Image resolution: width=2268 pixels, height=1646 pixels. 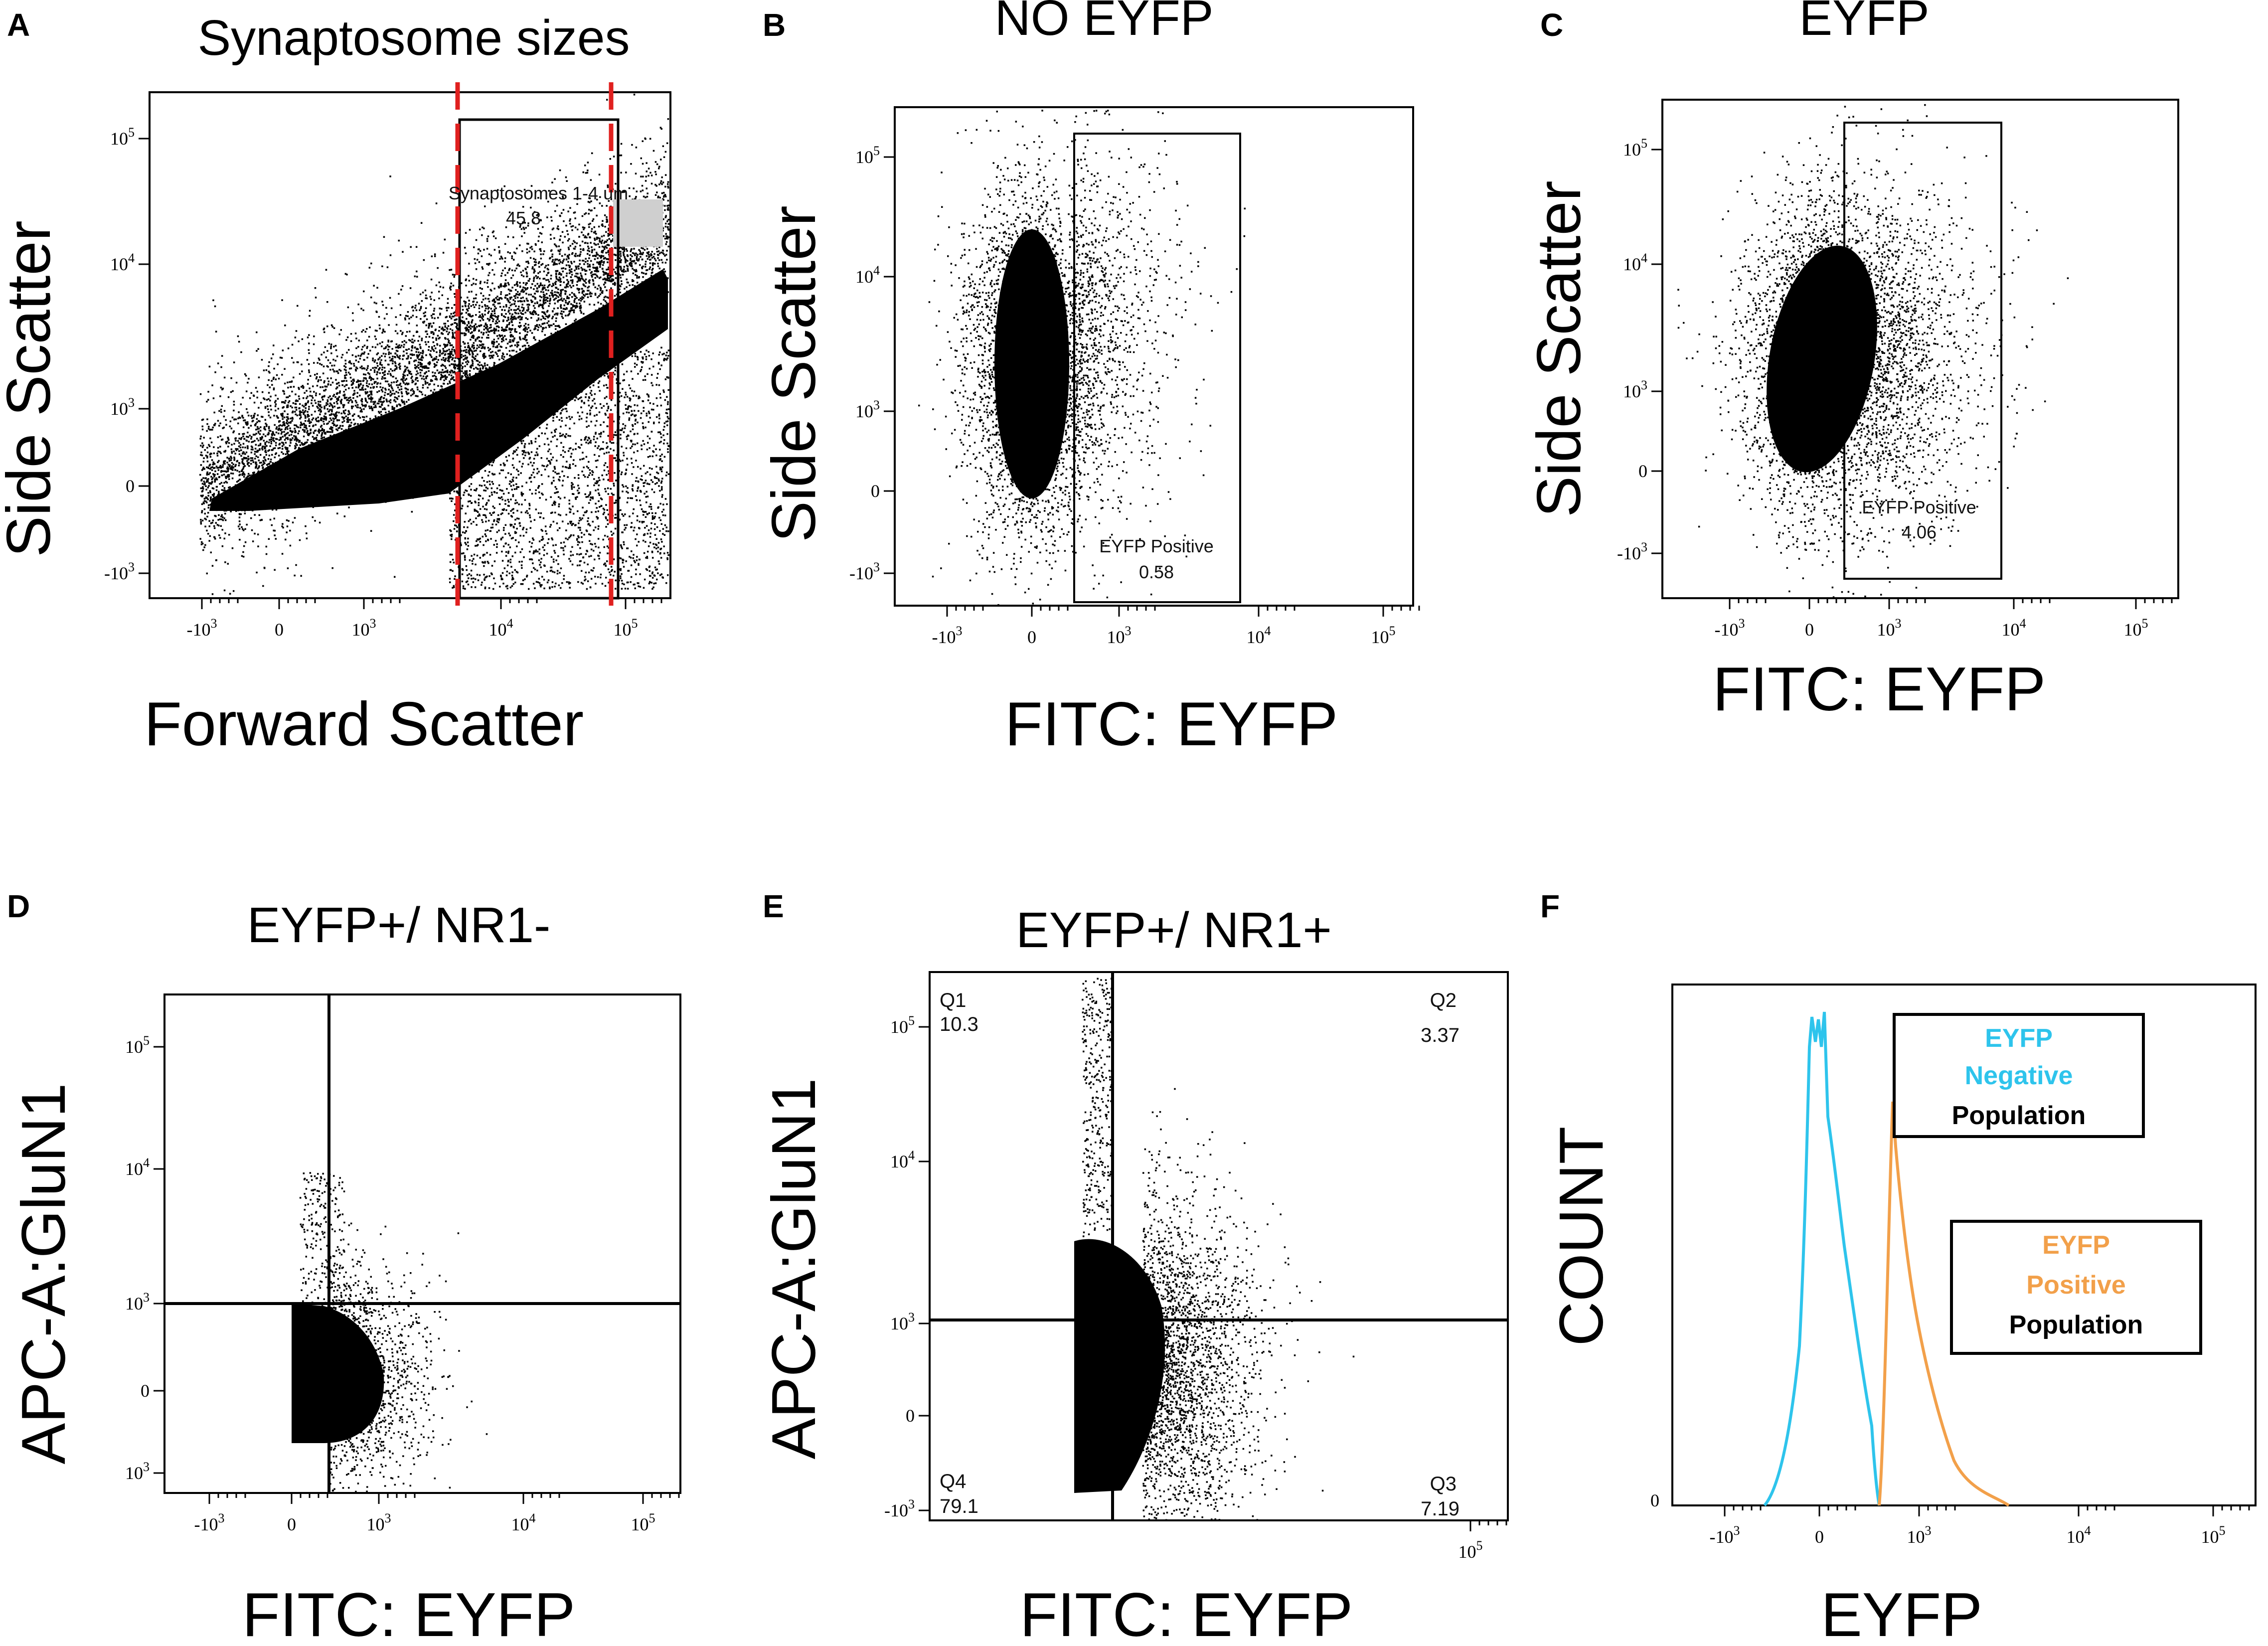 What do you see at coordinates (18, 906) in the screenshot?
I see `panel-letter-d: D` at bounding box center [18, 906].